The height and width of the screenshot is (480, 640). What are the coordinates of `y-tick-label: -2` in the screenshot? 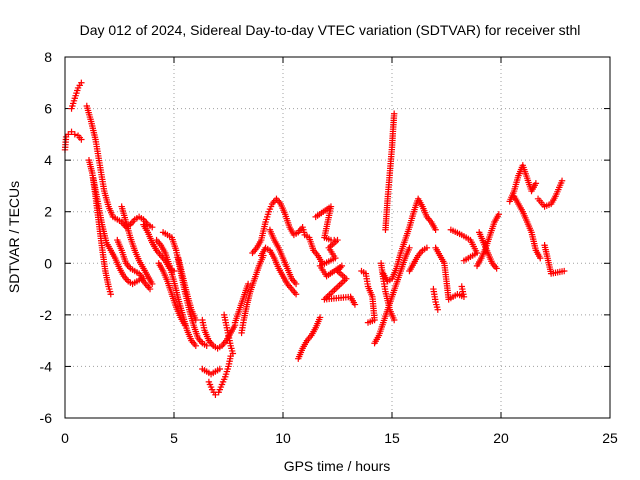 It's located at (46, 315).